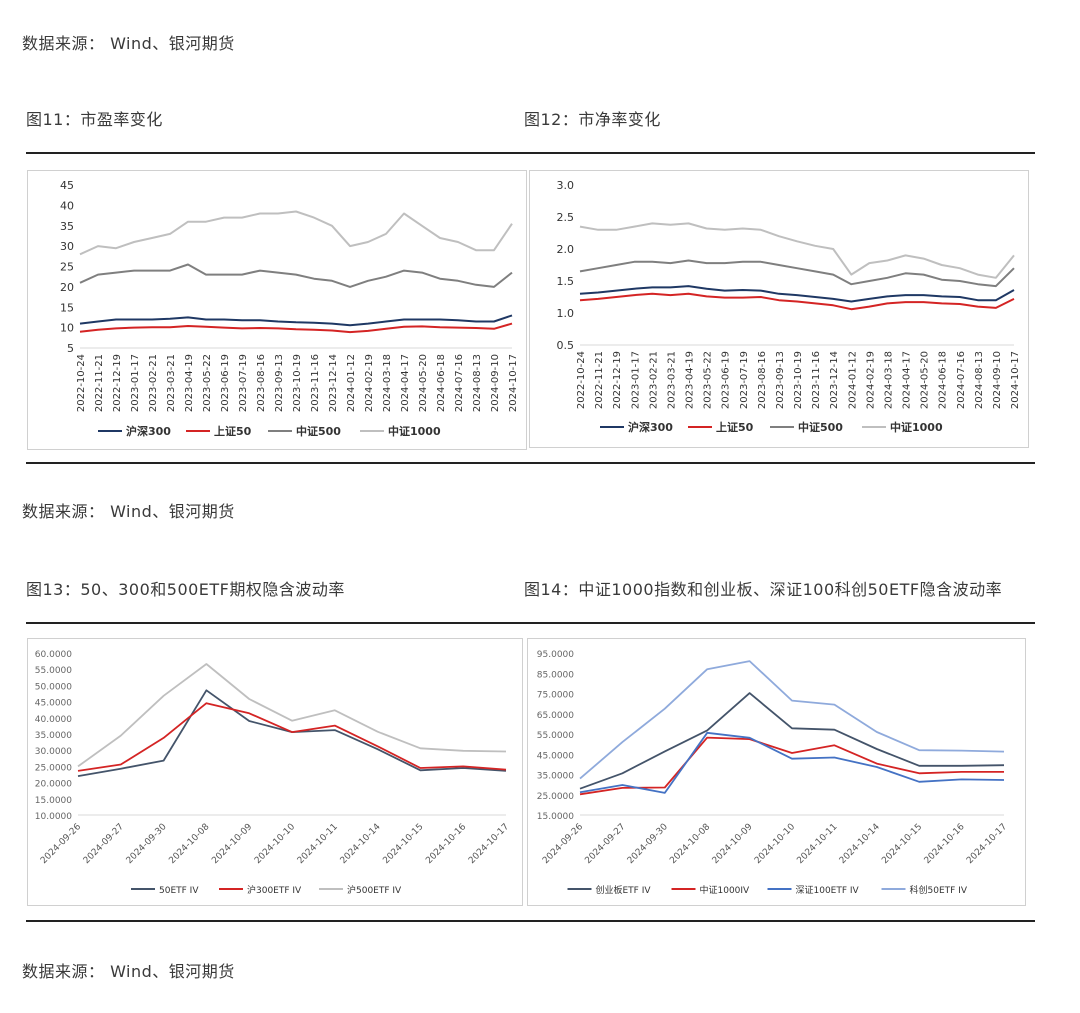 Image resolution: width=1080 pixels, height=1013 pixels. Describe the element at coordinates (53, 671) in the screenshot. I see `y-tick-label: 55.0000` at that location.